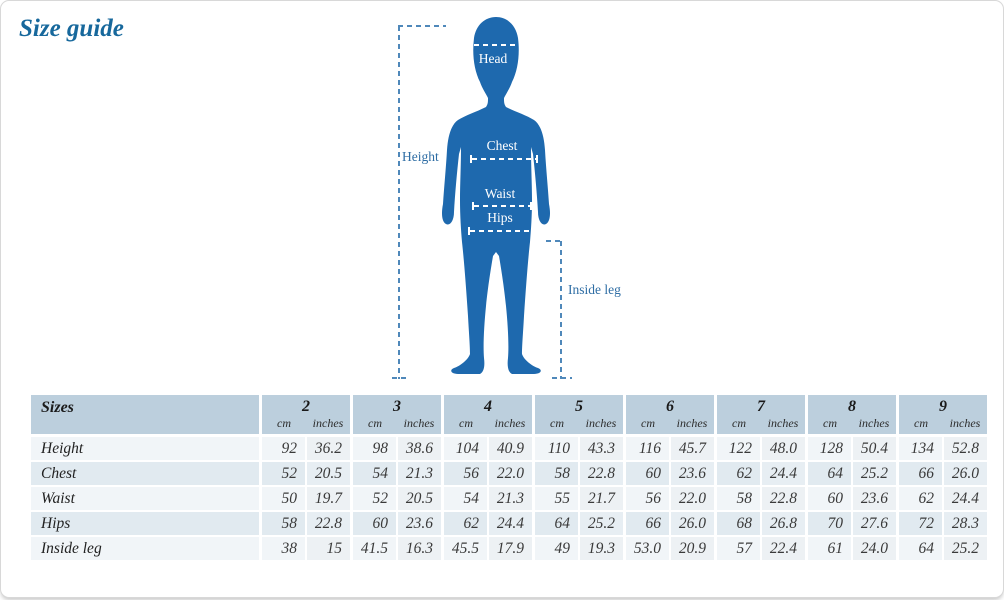  I want to click on waist-measure-line, so click(502, 206).